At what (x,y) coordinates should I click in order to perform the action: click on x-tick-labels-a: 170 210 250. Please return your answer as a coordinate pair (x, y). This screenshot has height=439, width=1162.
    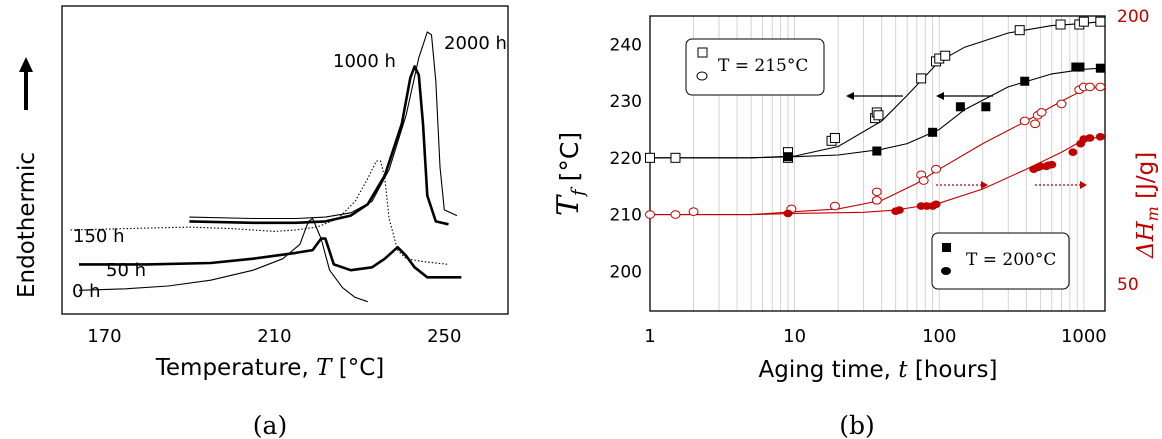
    Looking at the image, I should click on (274, 336).